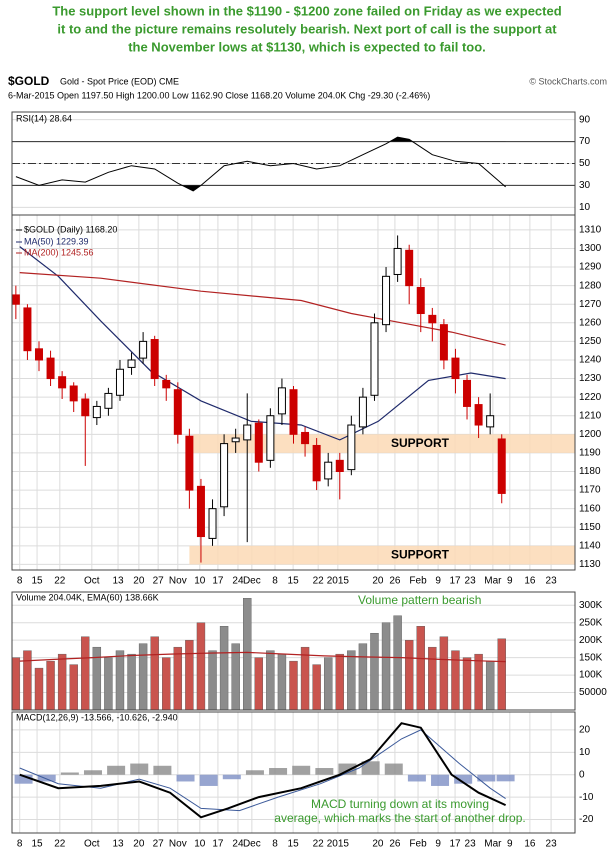 The width and height of the screenshot is (615, 859). I want to click on rsi-extreme-fill, so click(401, 139).